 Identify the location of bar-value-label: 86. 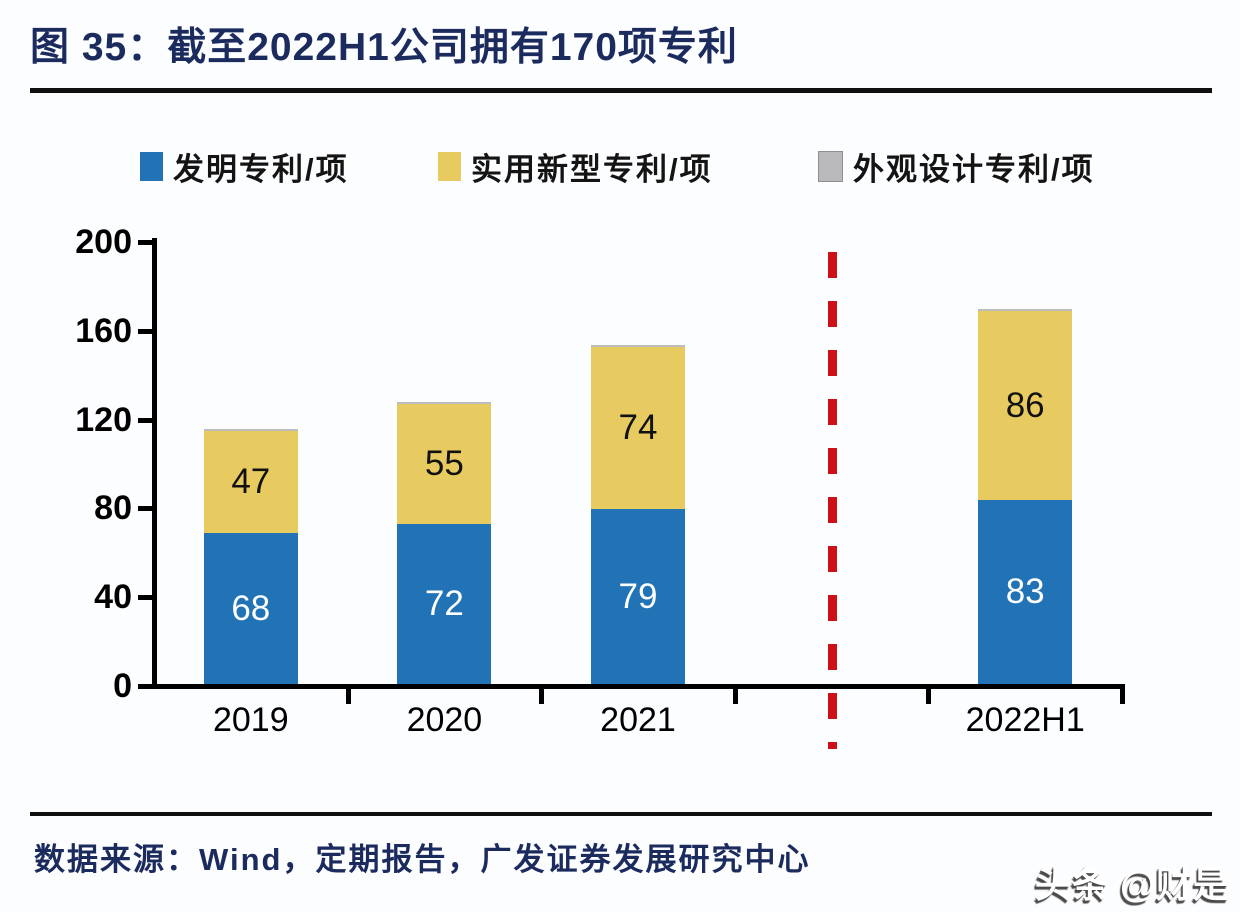
(1025, 405).